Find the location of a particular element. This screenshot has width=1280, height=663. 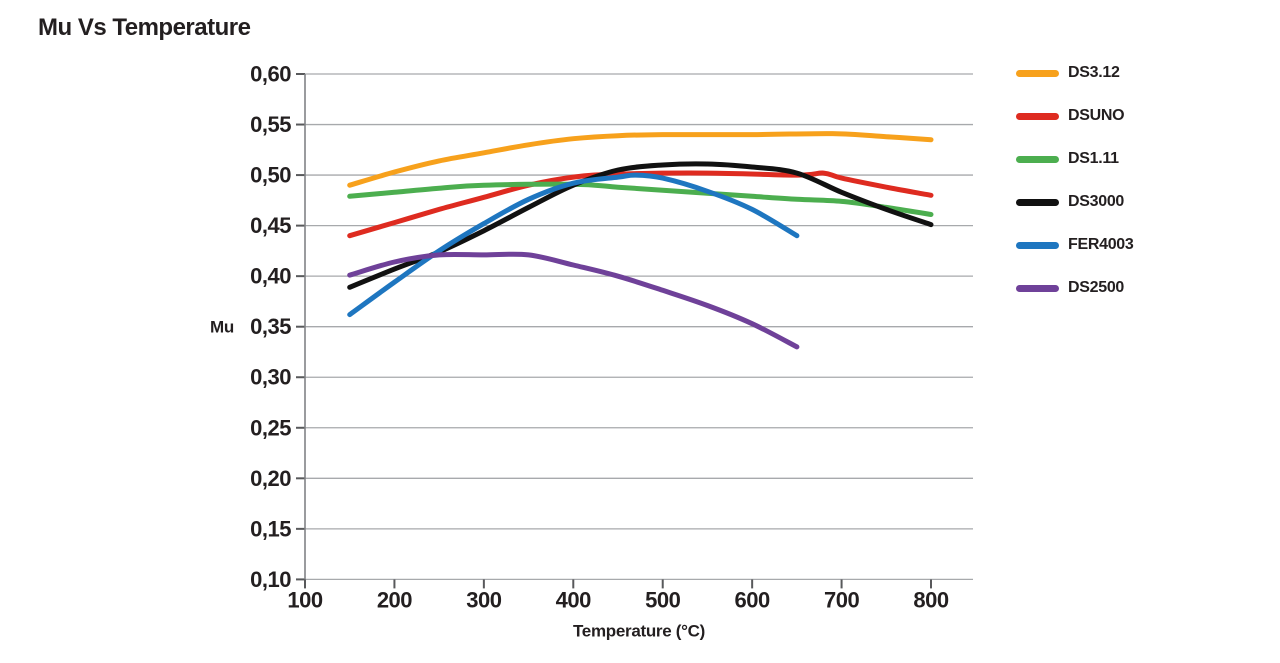

y-tick-label: 0,40 is located at coordinates (270, 276).